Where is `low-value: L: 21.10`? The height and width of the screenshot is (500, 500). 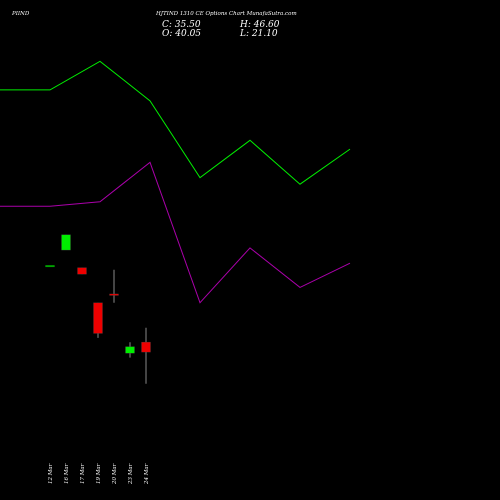 low-value: L: 21.10 is located at coordinates (259, 34).